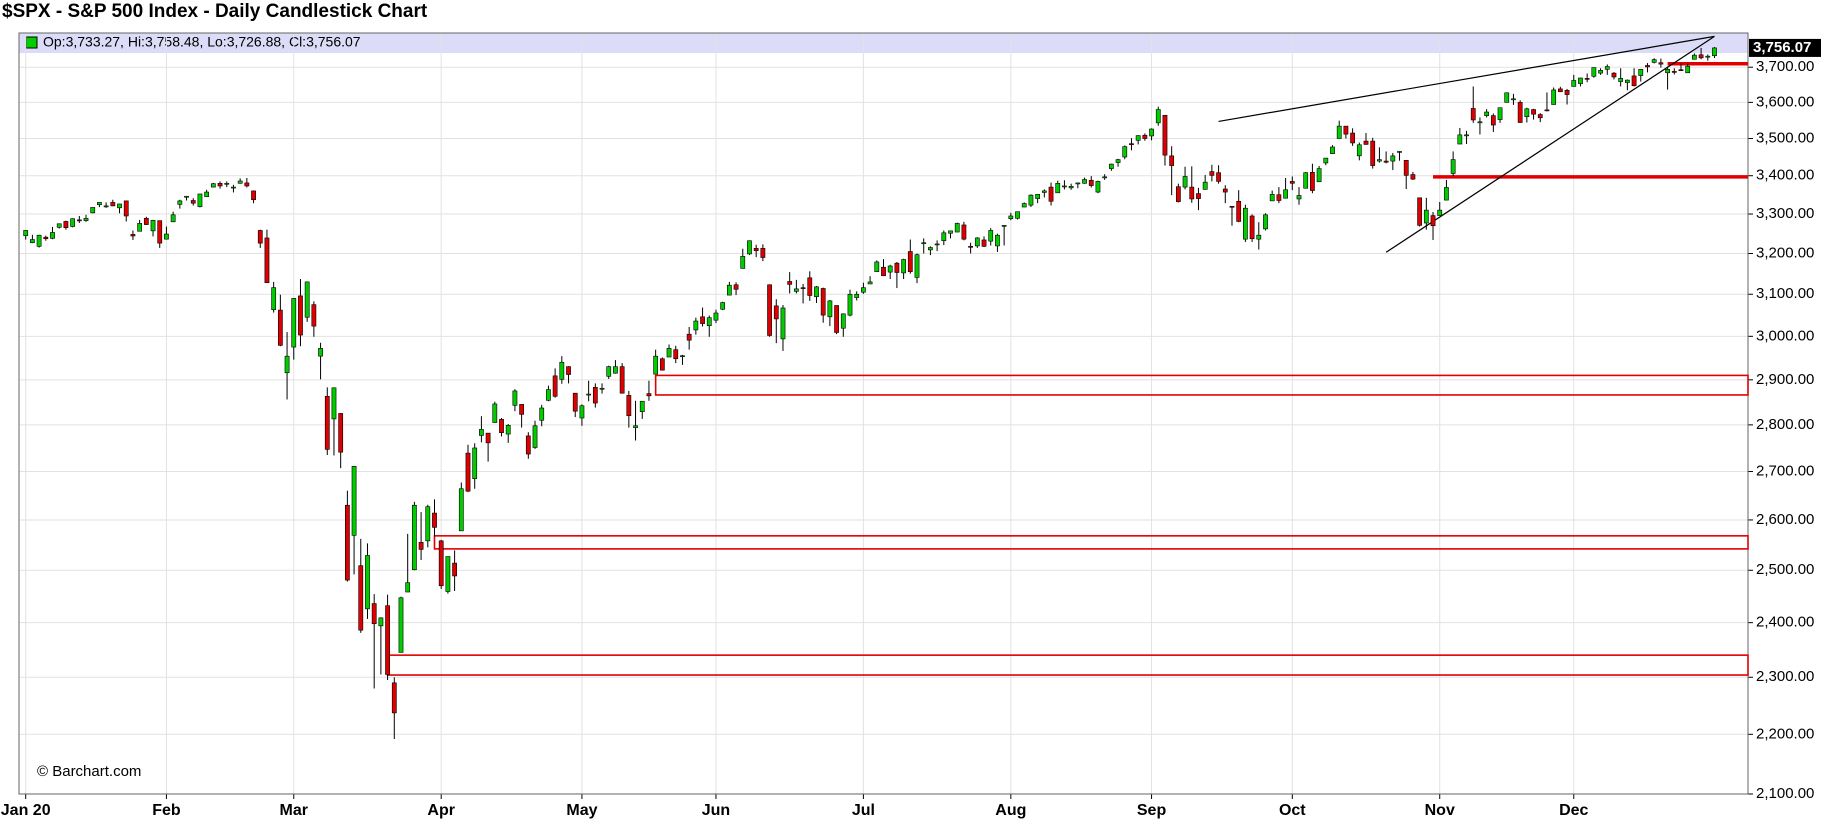 This screenshot has width=1840, height=831. Describe the element at coordinates (1067, 665) in the screenshot. I see `gap-zone` at that location.